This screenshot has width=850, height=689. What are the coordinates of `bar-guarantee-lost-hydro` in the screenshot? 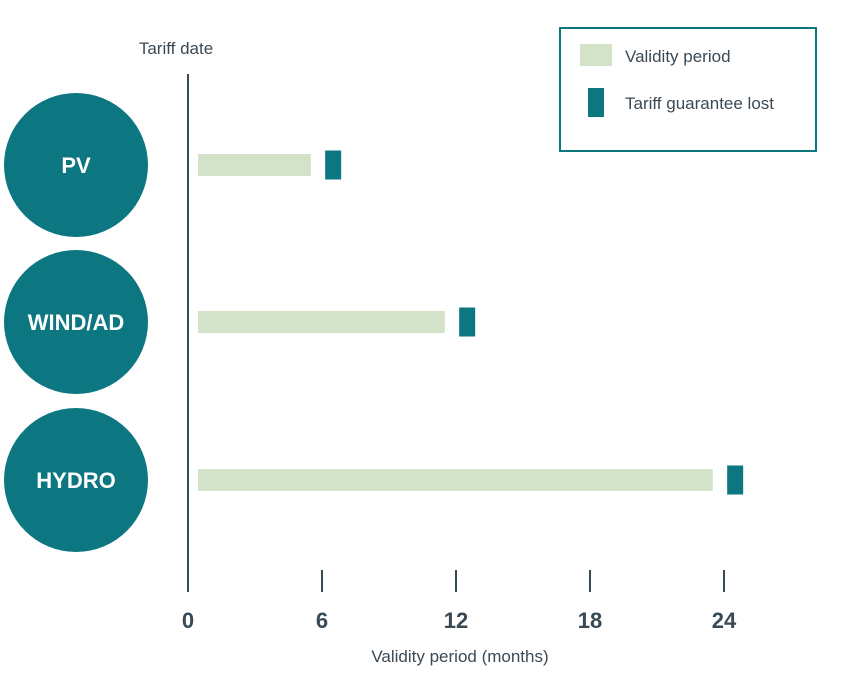 It's located at (735, 480).